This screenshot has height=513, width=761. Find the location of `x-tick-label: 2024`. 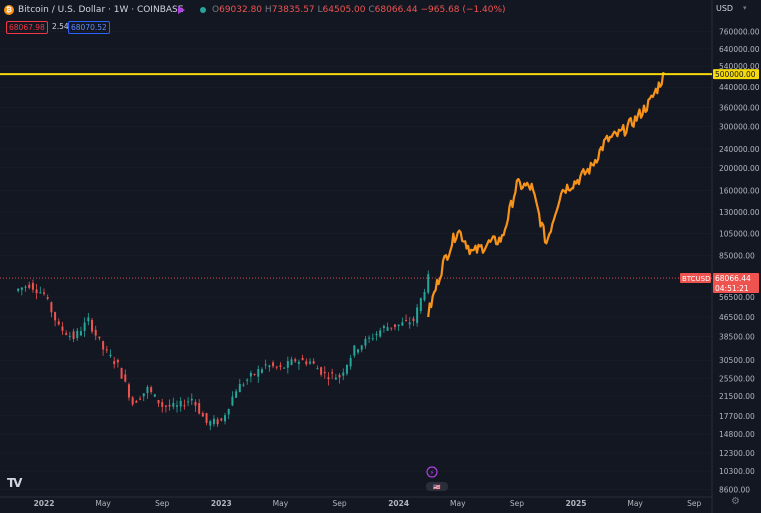

x-tick-label: 2024 is located at coordinates (398, 503).